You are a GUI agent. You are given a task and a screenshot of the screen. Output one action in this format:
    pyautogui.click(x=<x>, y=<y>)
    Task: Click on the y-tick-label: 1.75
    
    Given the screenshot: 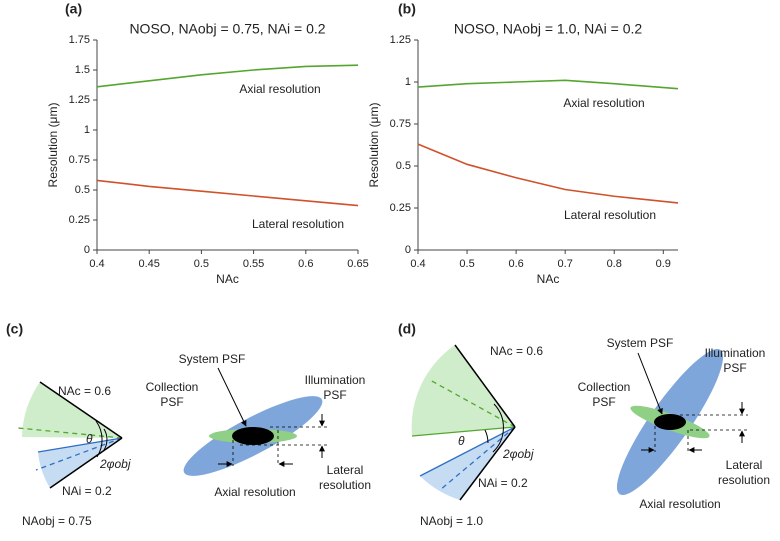 What is the action you would take?
    pyautogui.click(x=79, y=40)
    